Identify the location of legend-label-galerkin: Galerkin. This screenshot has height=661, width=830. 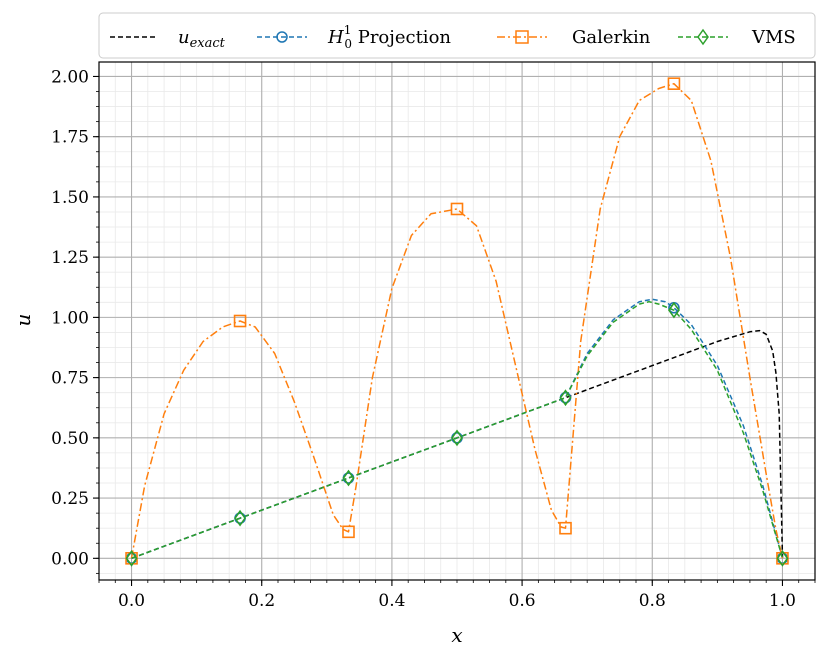
(611, 37).